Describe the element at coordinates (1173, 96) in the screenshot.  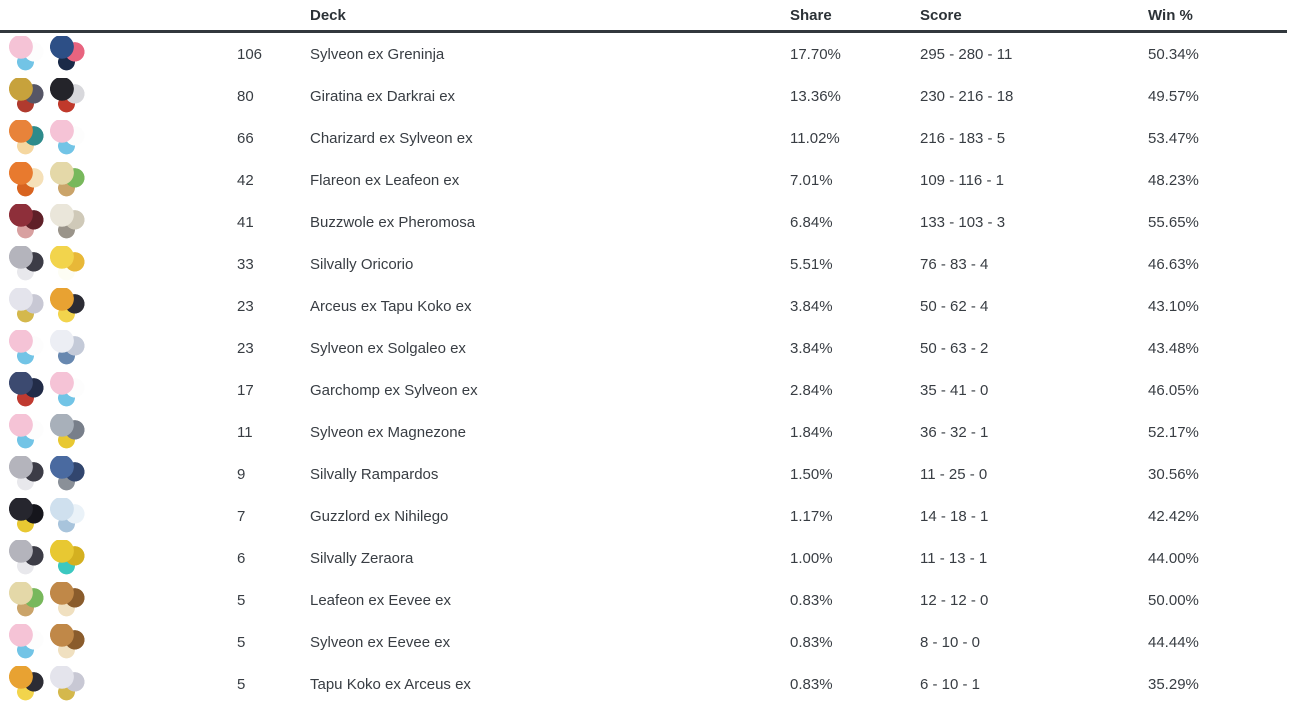
I see `deck-win: 49.57%` at that location.